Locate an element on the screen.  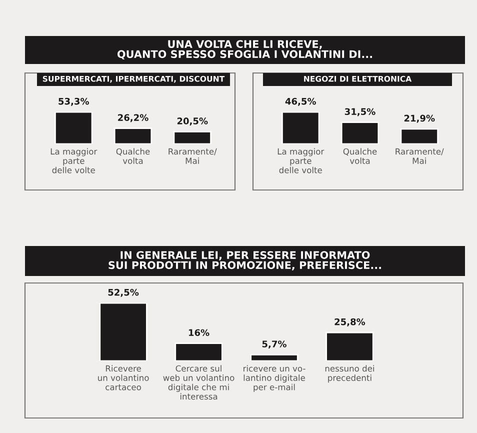
x-tick-label: Cercare sul web un volantino digitale che mi interessa is located at coordinates (198, 382).